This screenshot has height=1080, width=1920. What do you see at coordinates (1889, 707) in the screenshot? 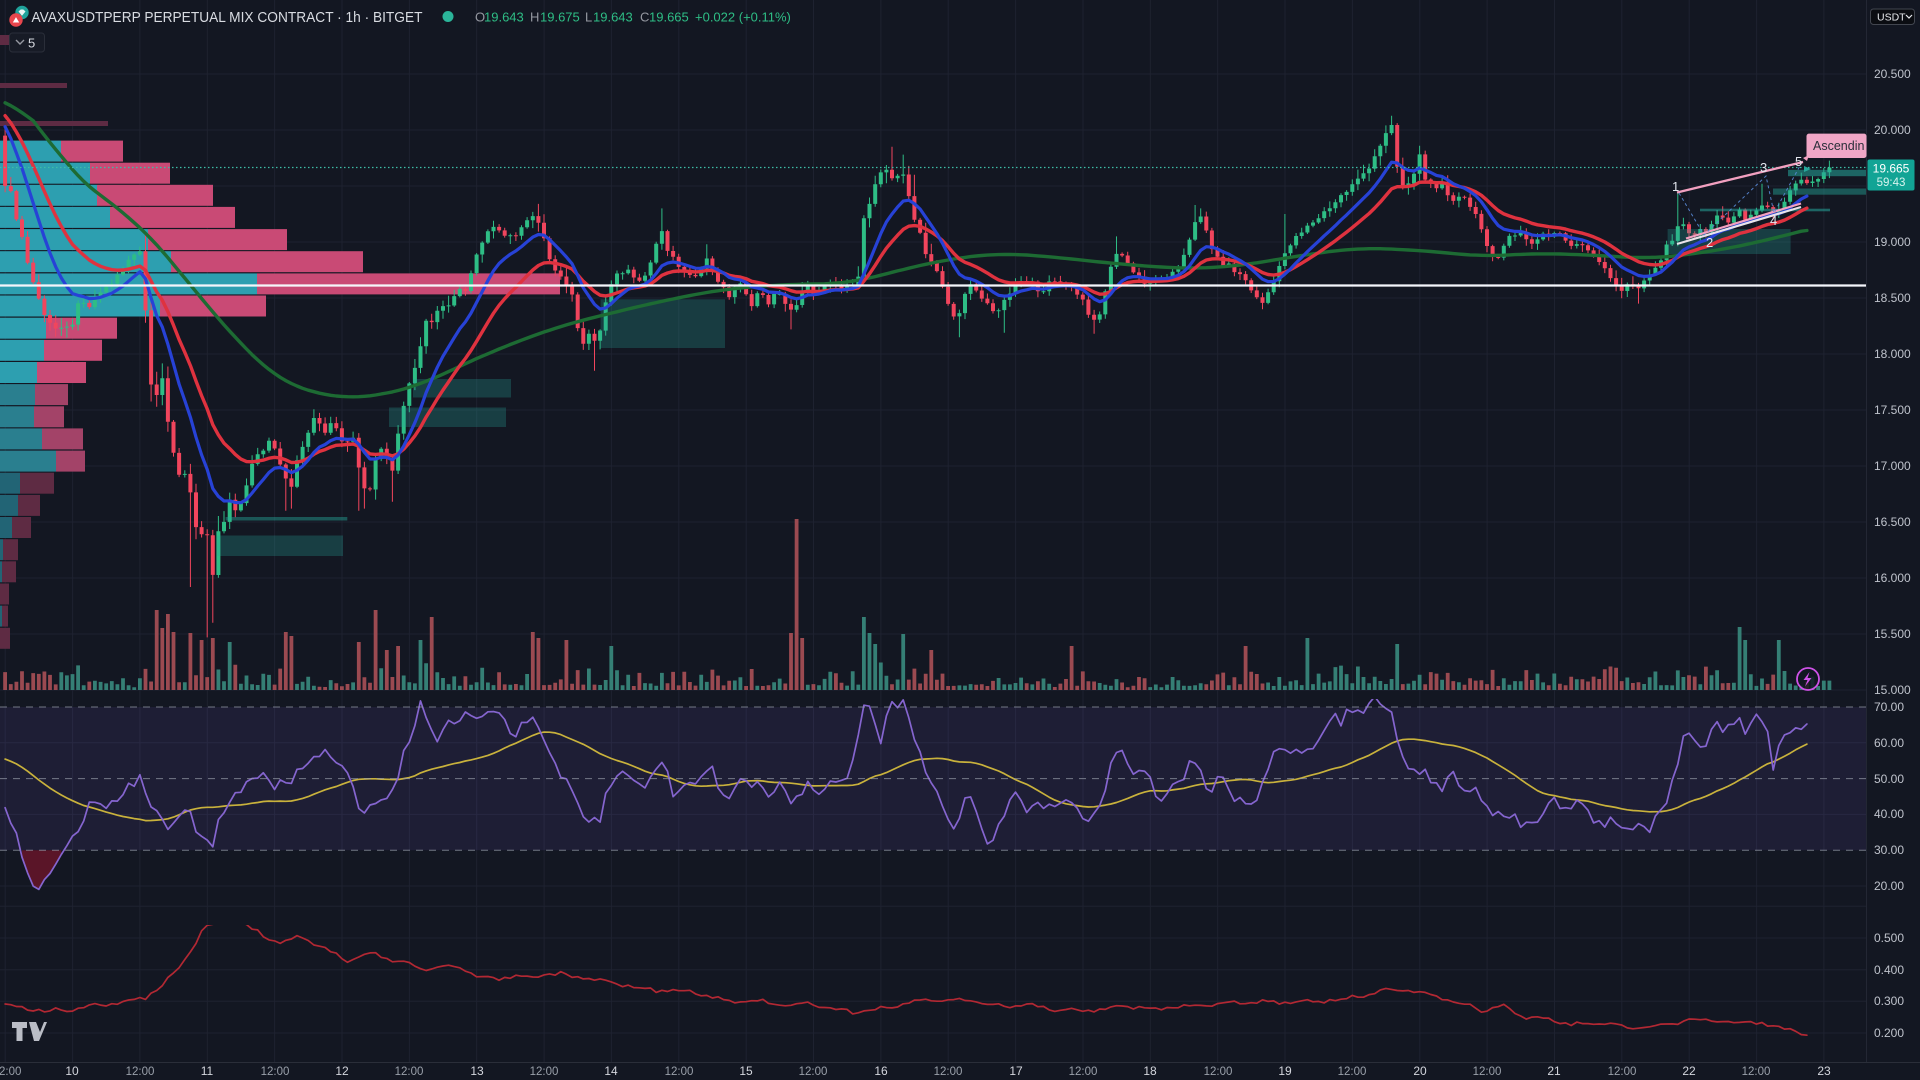
I see `svg-text: 70.00` at bounding box center [1889, 707].